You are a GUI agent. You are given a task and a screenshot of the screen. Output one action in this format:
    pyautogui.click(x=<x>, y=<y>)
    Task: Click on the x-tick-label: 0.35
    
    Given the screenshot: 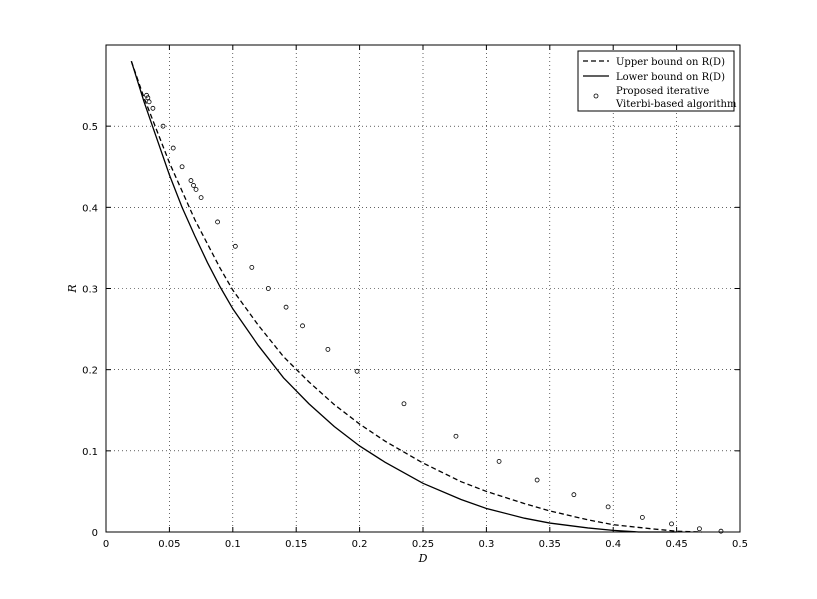 What is the action you would take?
    pyautogui.click(x=550, y=544)
    